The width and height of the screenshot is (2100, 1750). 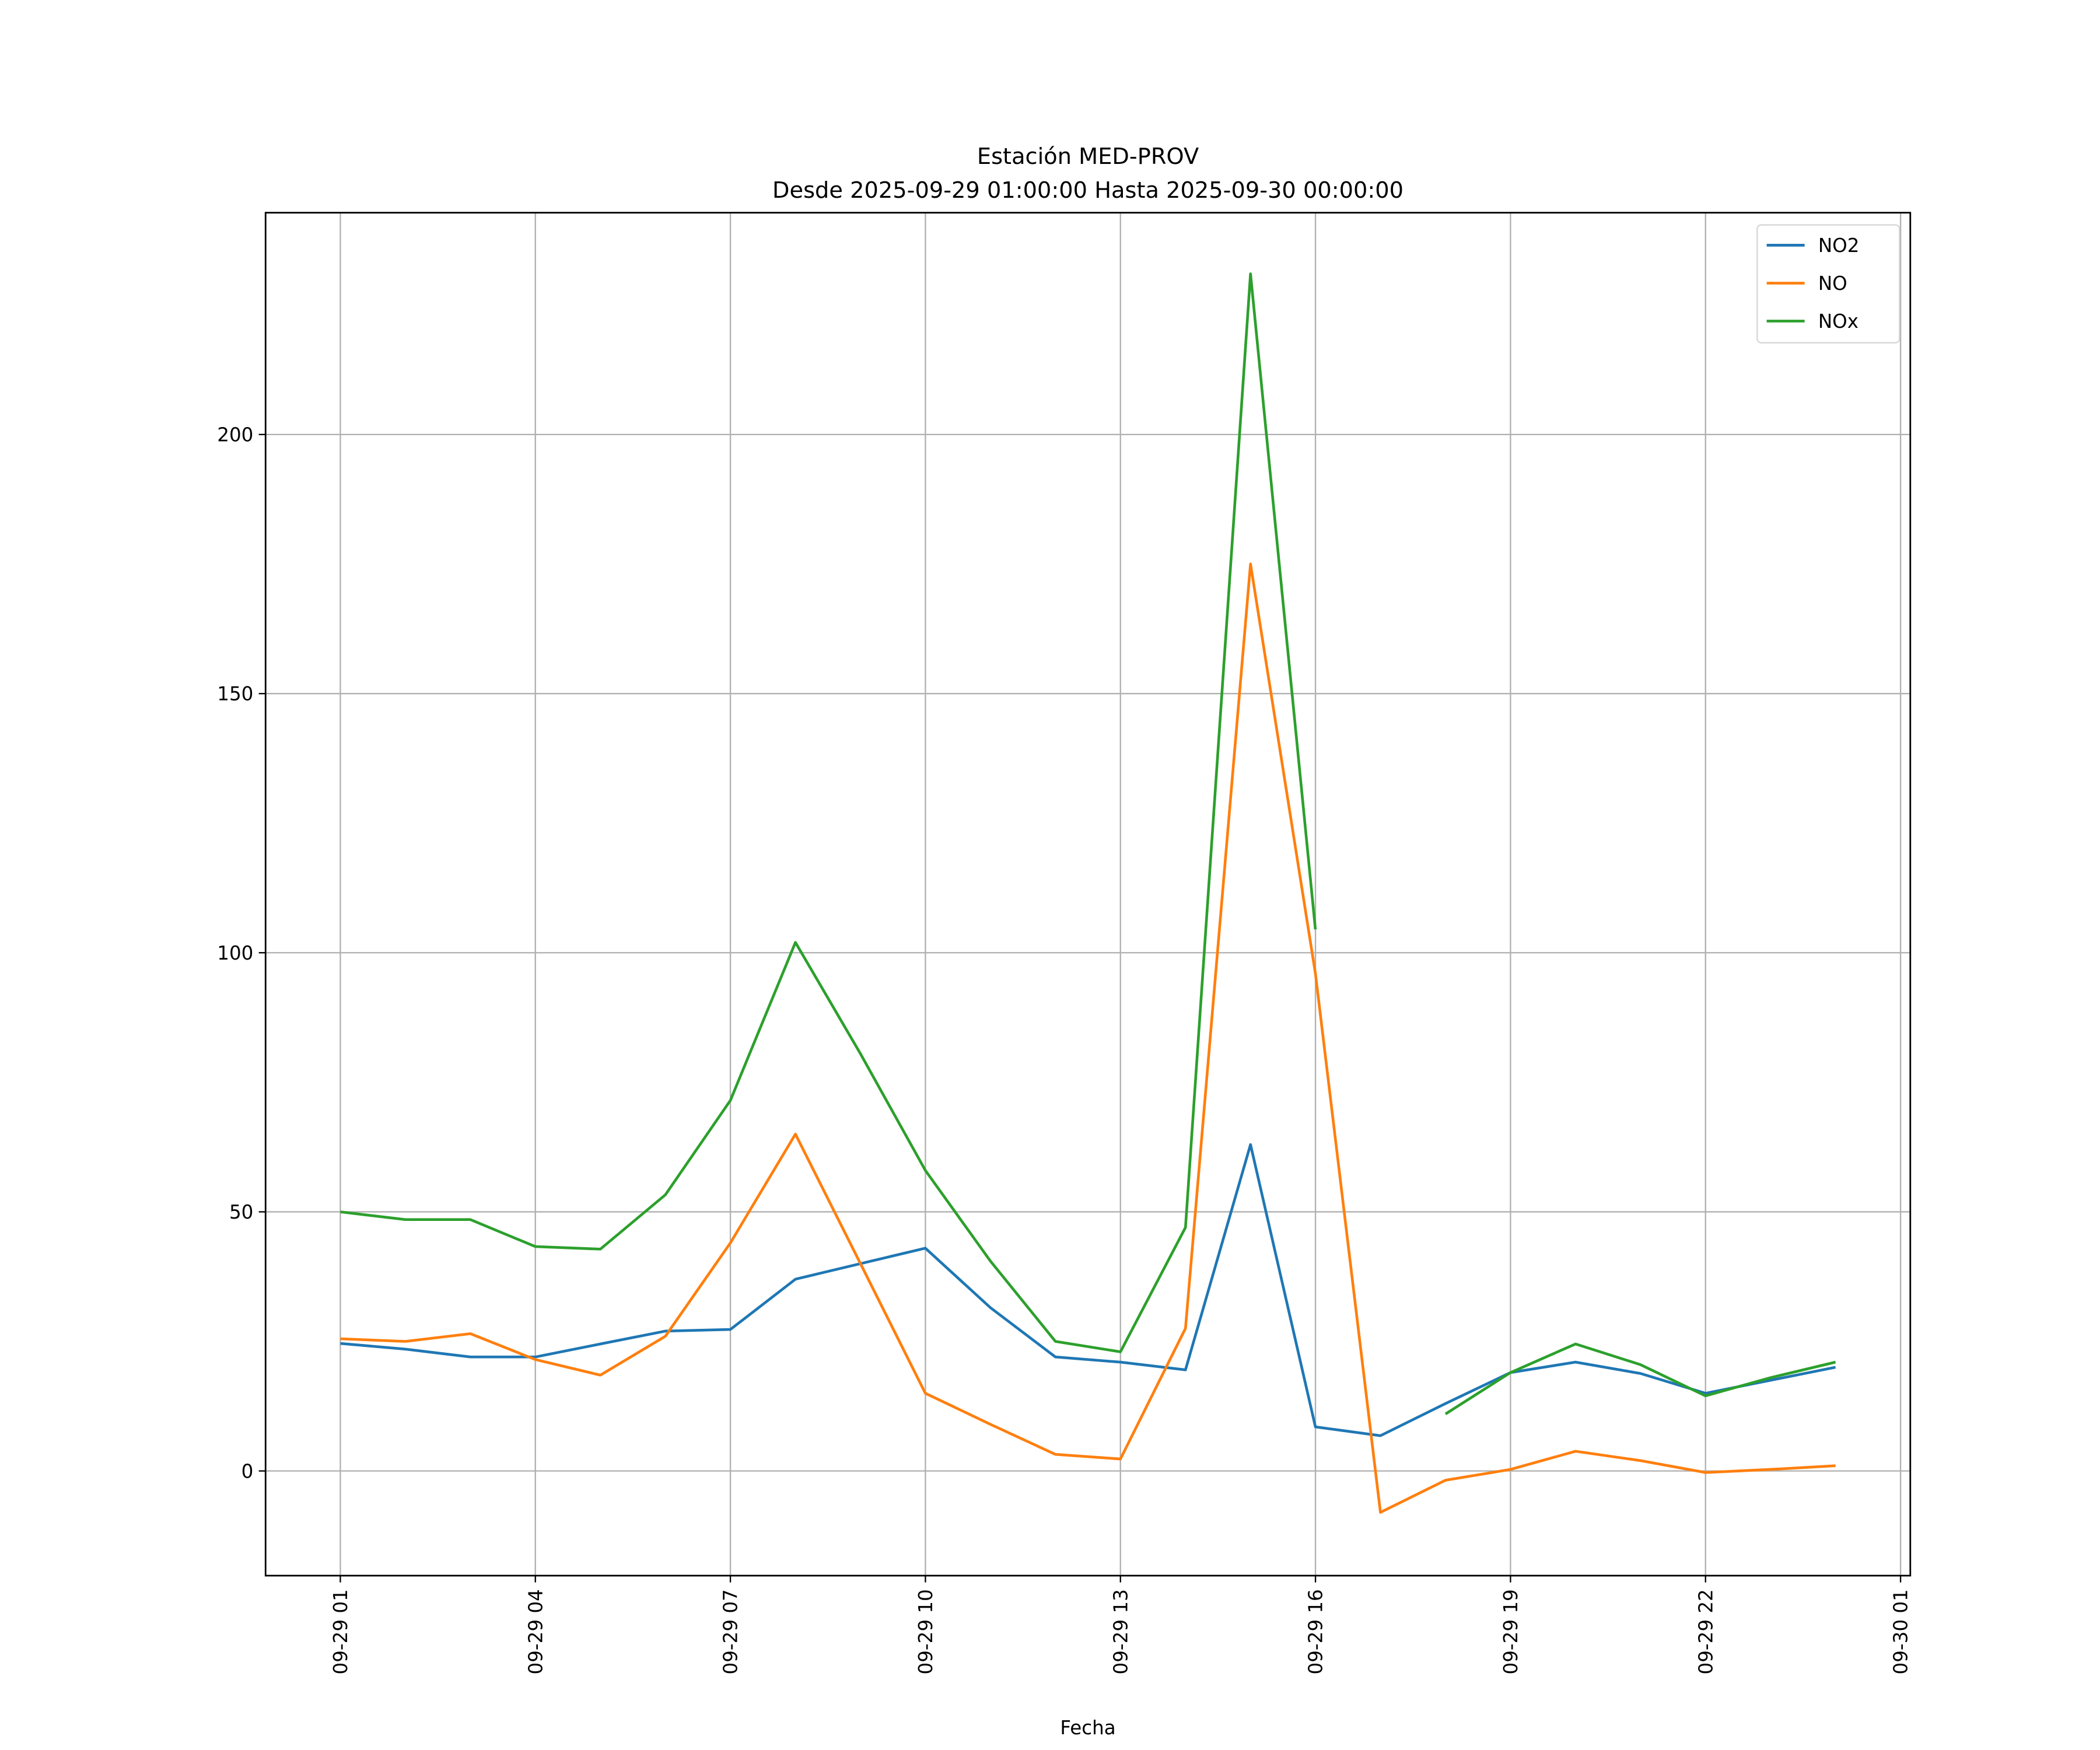 I want to click on y-tick-label: 150, so click(x=235, y=694).